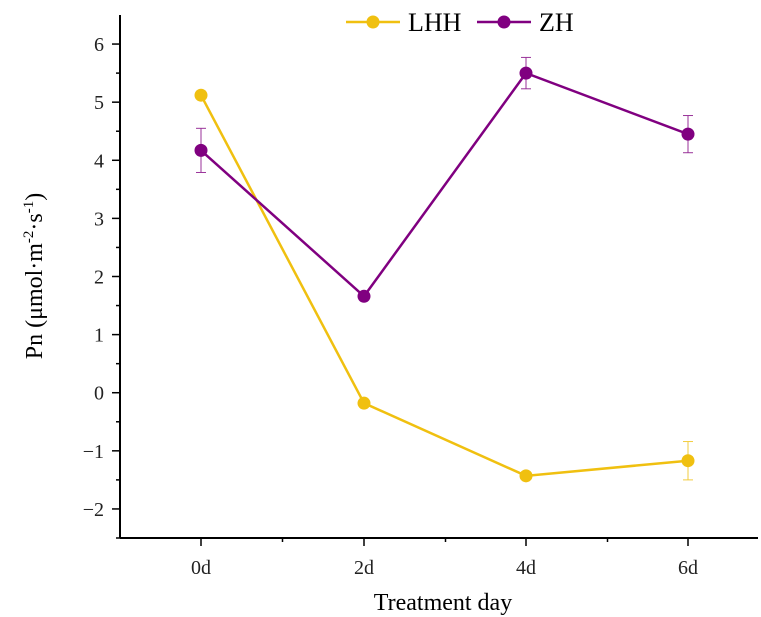 Image resolution: width=761 pixels, height=617 pixels. I want to click on x-axis-title: Treatment day, so click(443, 603).